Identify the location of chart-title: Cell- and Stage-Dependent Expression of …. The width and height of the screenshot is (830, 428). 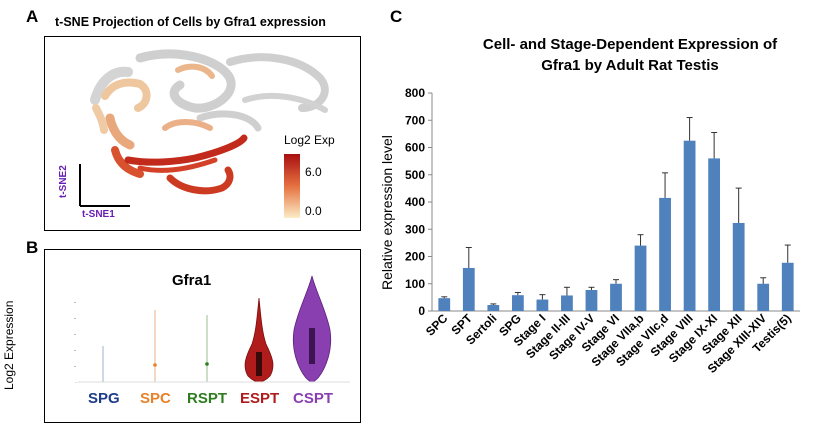
(630, 55).